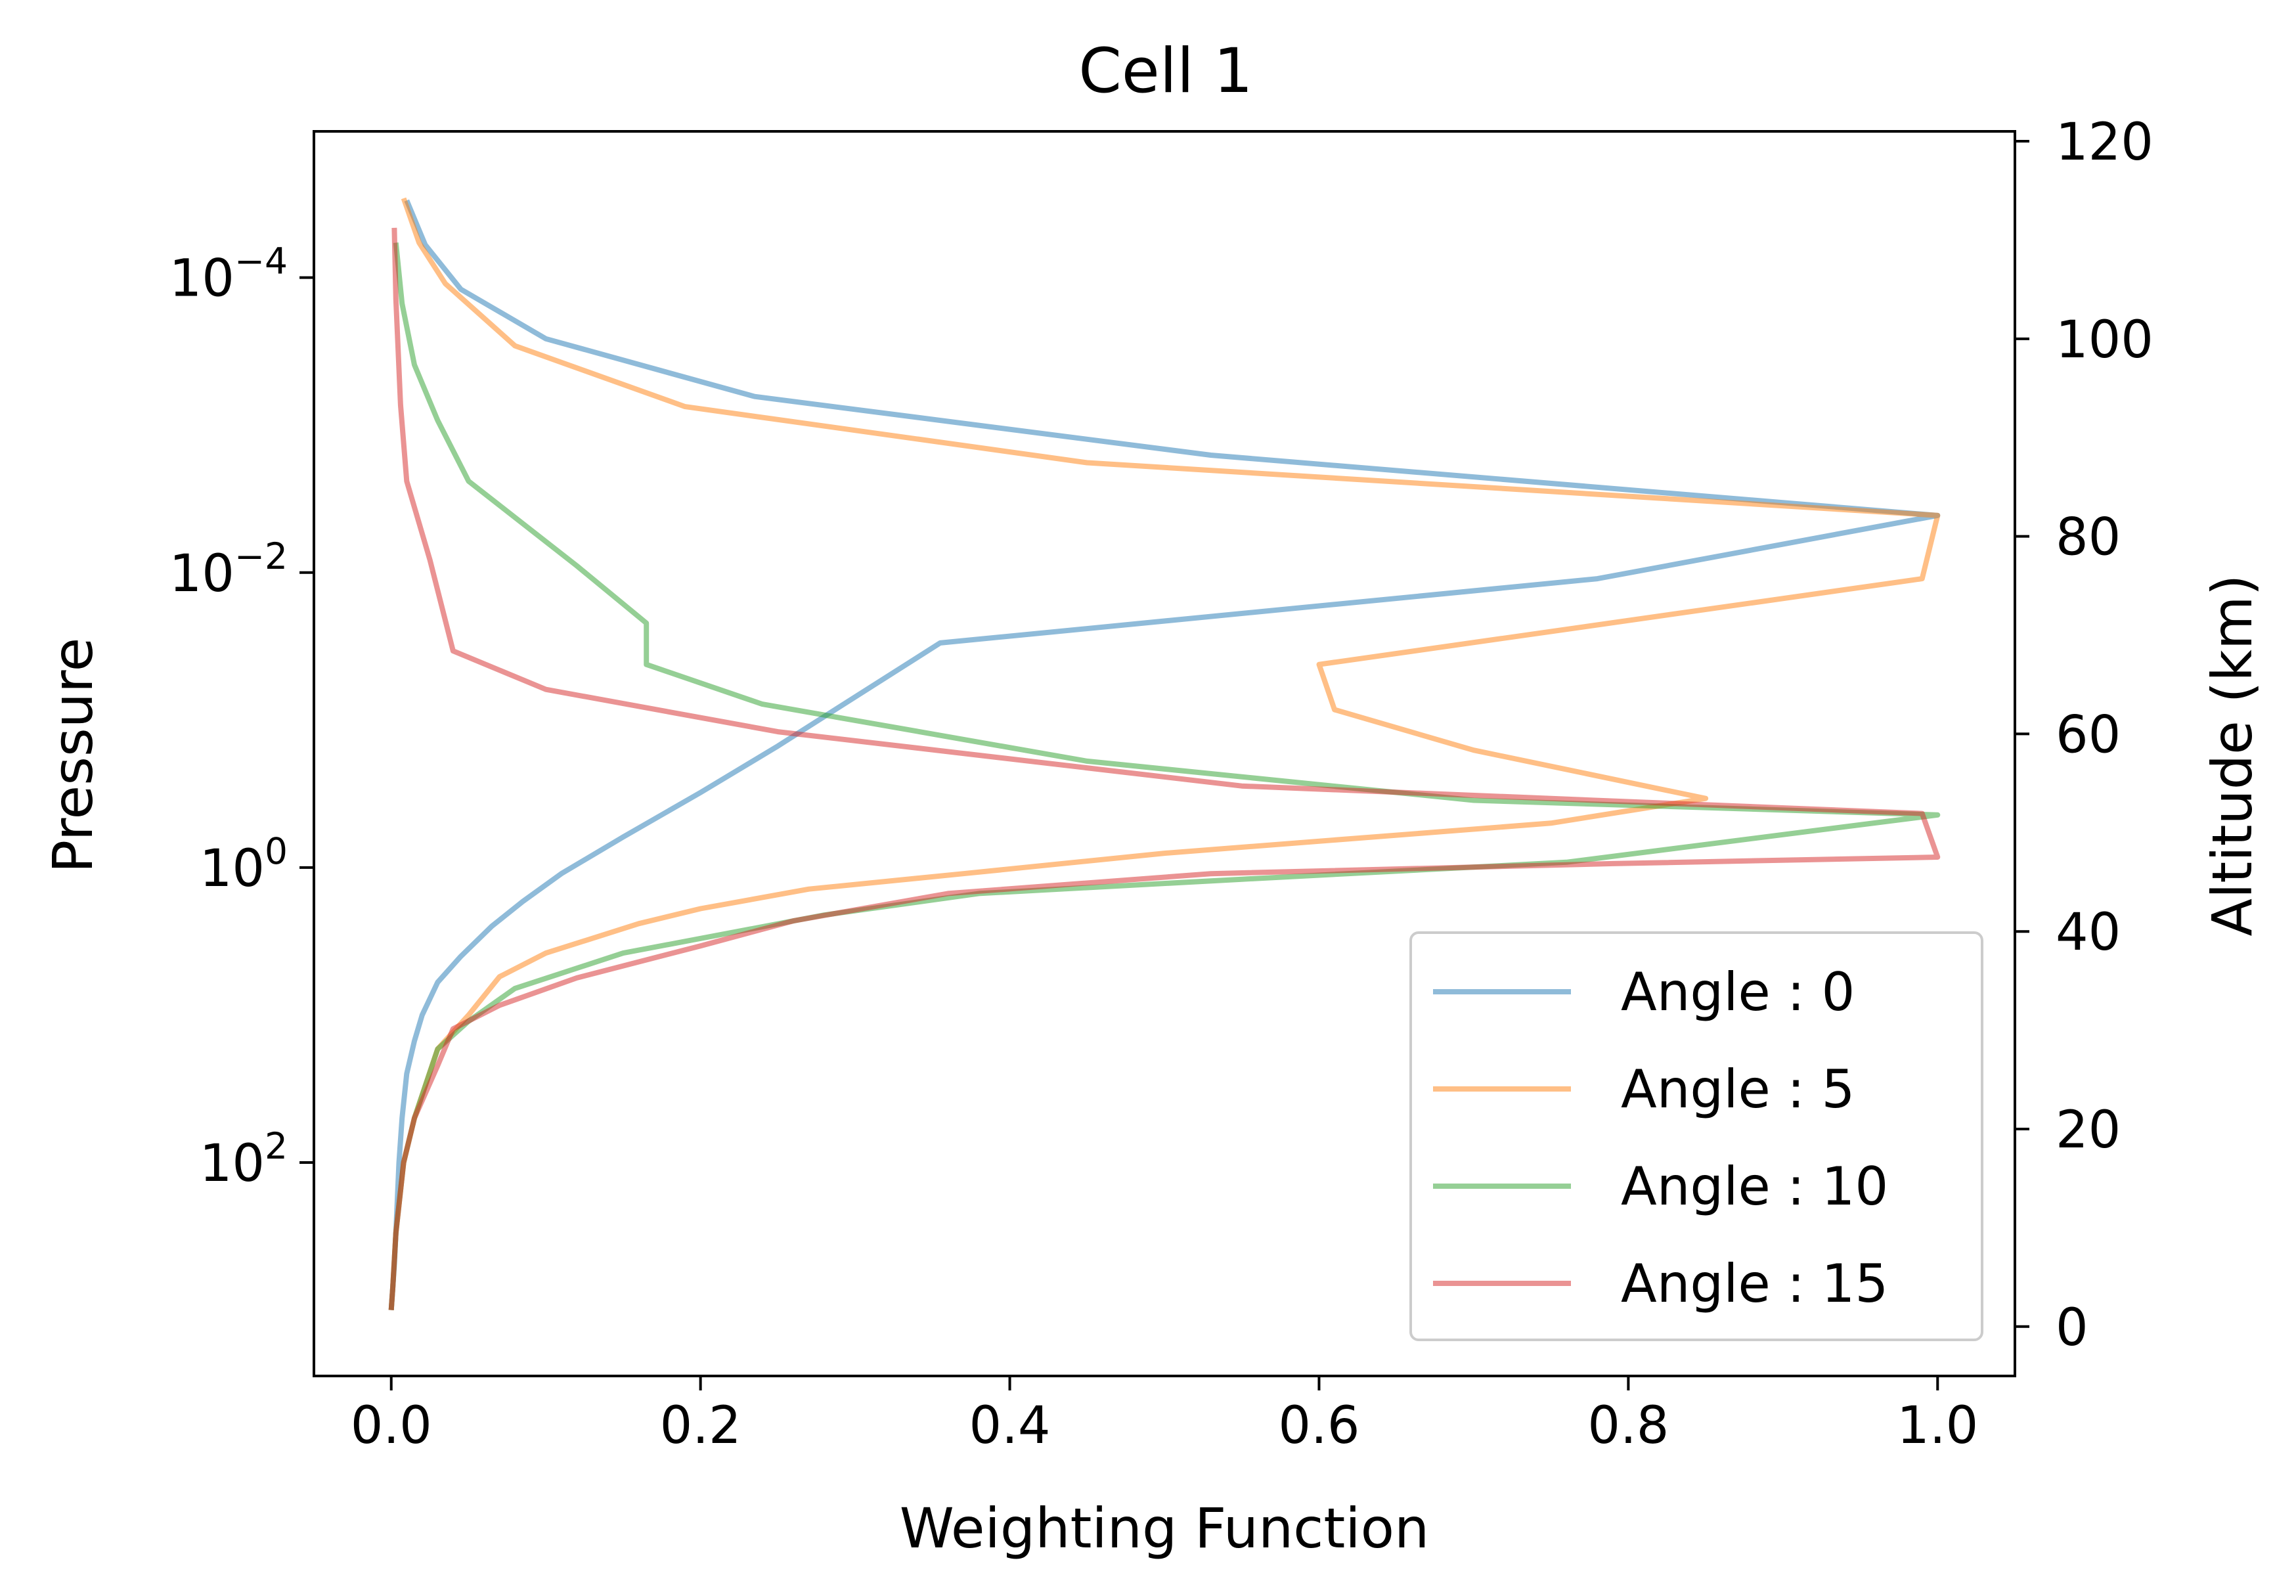  What do you see at coordinates (1754, 1186) in the screenshot?
I see `legend-label-2: Angle : 10` at bounding box center [1754, 1186].